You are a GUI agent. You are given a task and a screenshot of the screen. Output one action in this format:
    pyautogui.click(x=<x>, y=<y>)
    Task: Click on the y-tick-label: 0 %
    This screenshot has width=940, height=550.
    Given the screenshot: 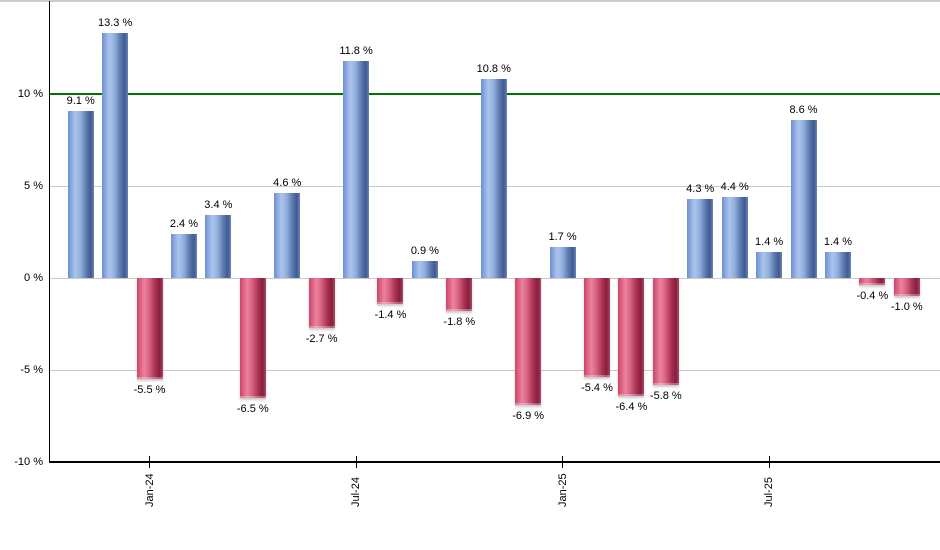 What is the action you would take?
    pyautogui.click(x=33, y=278)
    